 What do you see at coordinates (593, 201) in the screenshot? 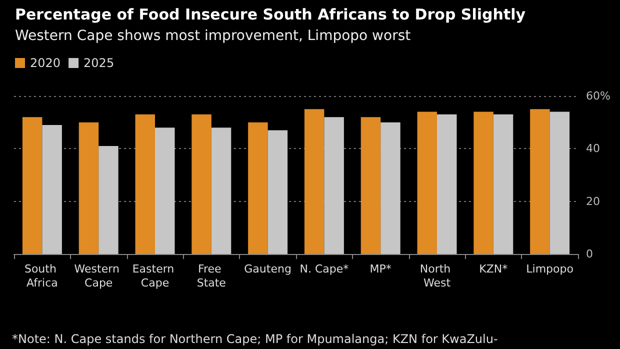
I see `y-tick-label: 20` at bounding box center [593, 201].